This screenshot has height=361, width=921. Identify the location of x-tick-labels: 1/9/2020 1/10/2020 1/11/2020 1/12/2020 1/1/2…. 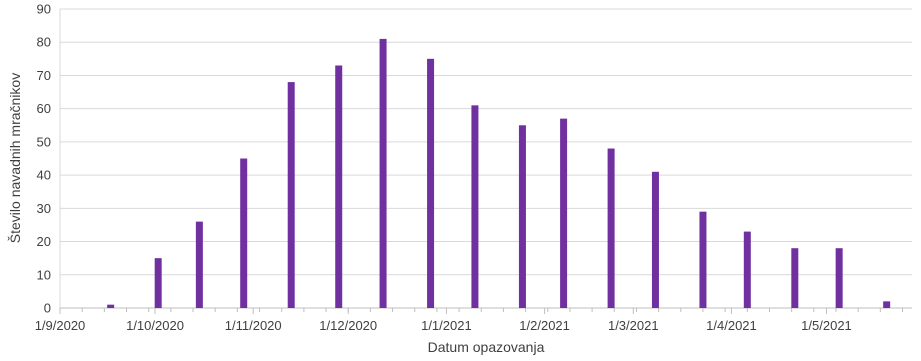
(443, 325).